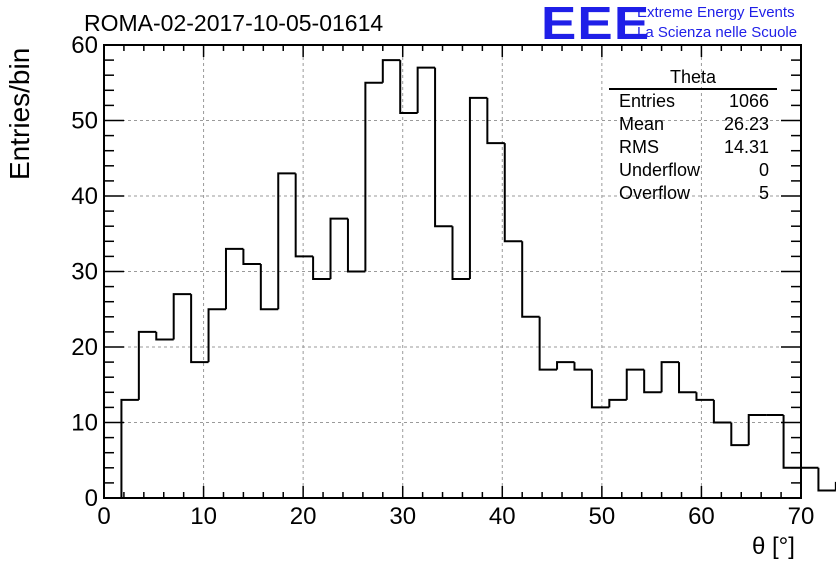 The image size is (836, 572). I want to click on run-title: ROMA-02-2017-10-05-01614, so click(234, 23).